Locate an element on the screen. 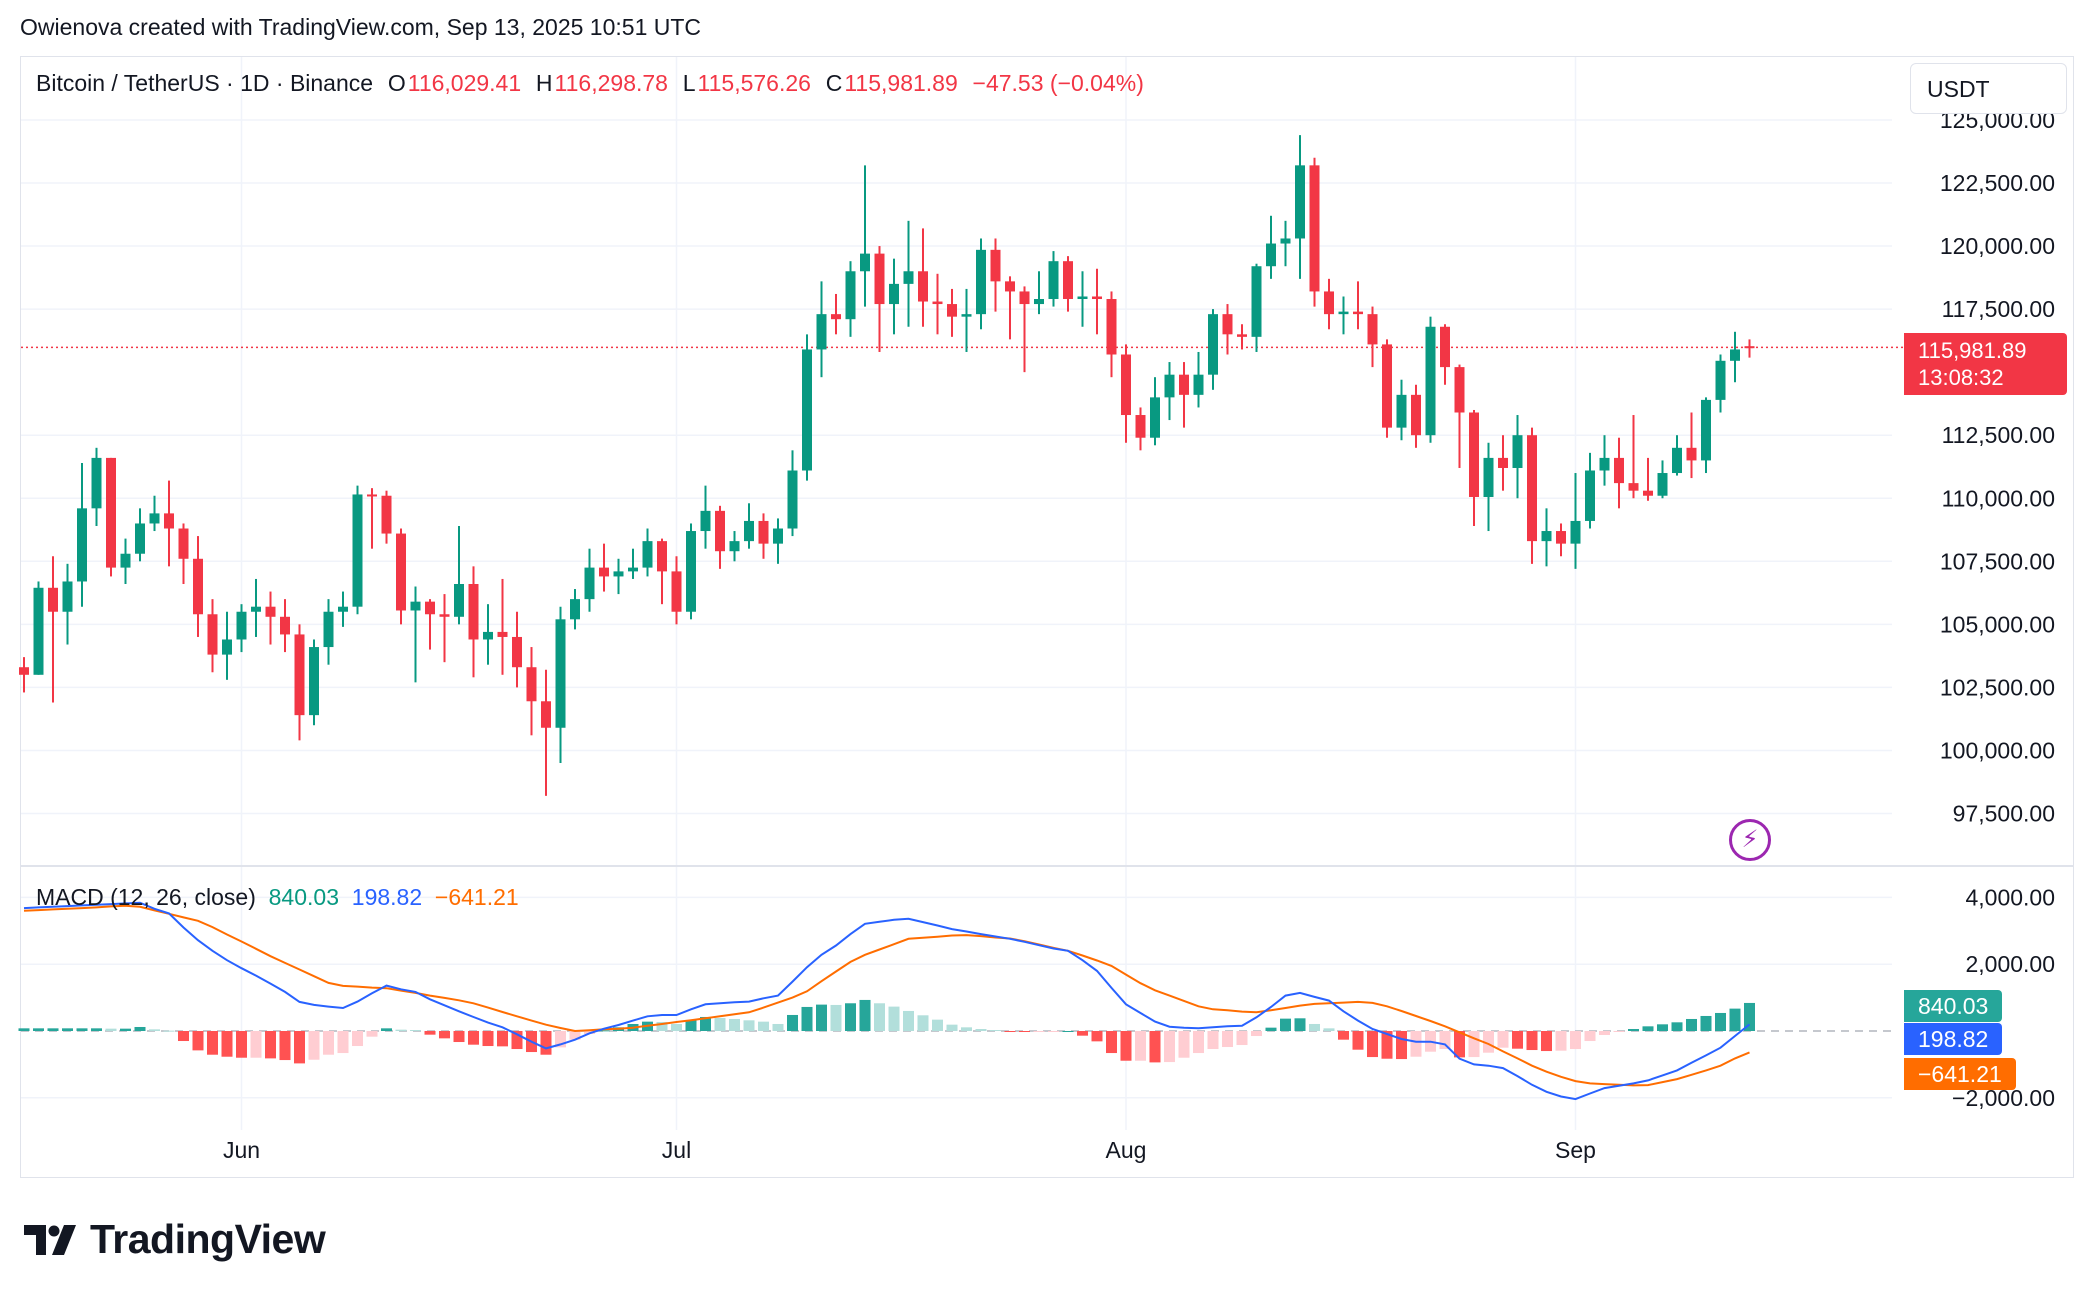 The width and height of the screenshot is (2084, 1292). lightning-icon: ⚡ is located at coordinates (1750, 840).